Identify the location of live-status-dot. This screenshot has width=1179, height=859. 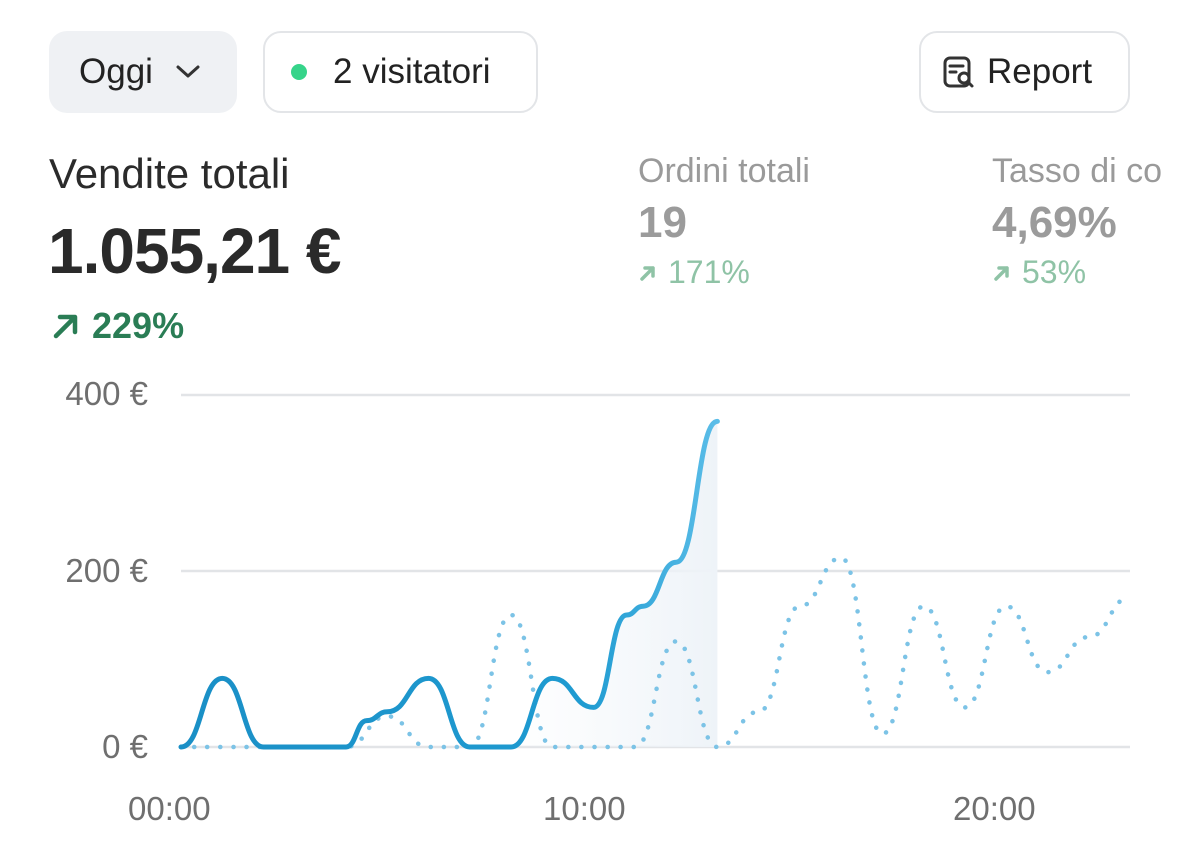
(299, 72).